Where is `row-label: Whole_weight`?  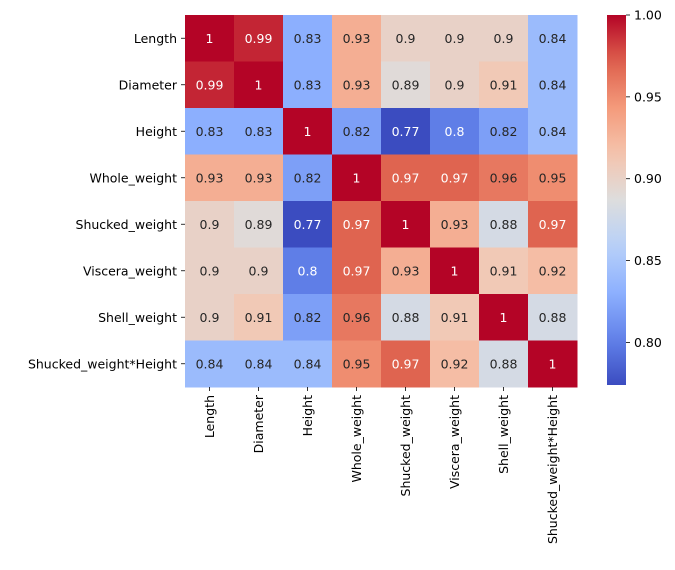 row-label: Whole_weight is located at coordinates (134, 177).